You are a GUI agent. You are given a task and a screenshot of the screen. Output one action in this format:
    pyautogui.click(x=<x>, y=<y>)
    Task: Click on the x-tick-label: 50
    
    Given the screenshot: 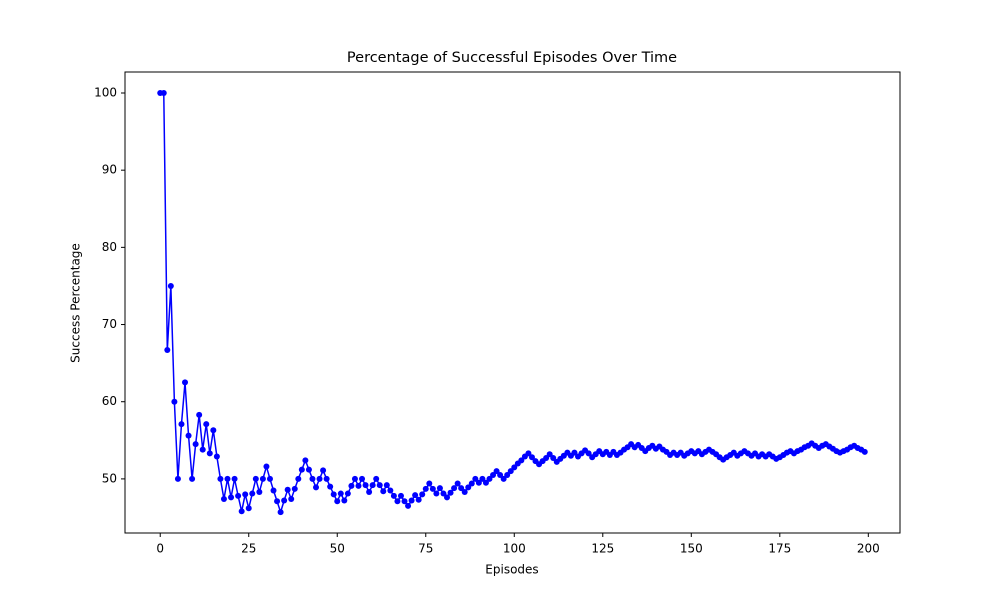 What is the action you would take?
    pyautogui.click(x=337, y=549)
    